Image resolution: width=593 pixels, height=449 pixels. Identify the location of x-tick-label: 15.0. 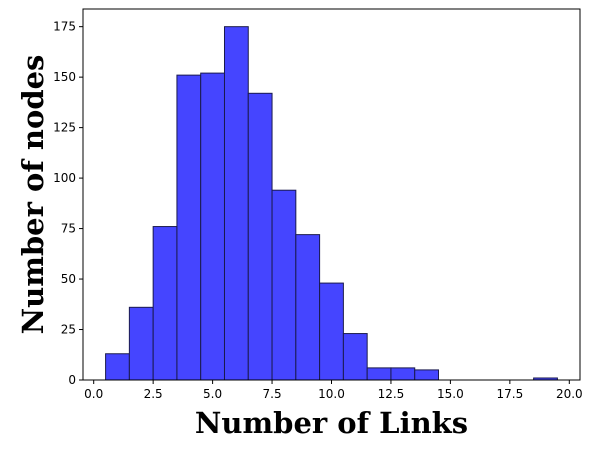
(450, 394).